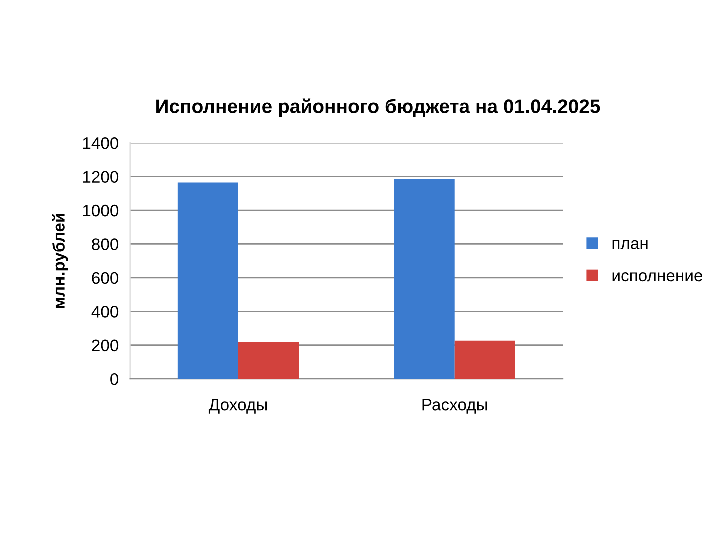  What do you see at coordinates (114, 379) in the screenshot?
I see `y-tick-label: 0` at bounding box center [114, 379].